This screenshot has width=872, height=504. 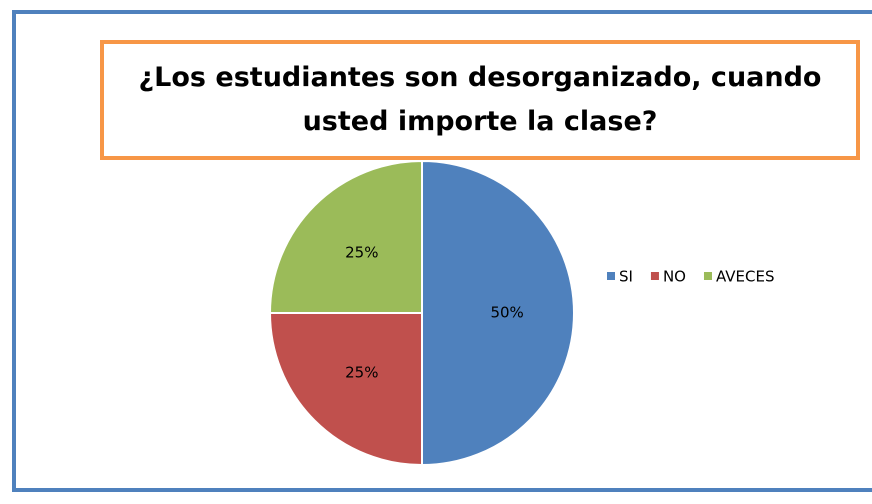 What do you see at coordinates (674, 277) in the screenshot?
I see `legend-label: NO` at bounding box center [674, 277].